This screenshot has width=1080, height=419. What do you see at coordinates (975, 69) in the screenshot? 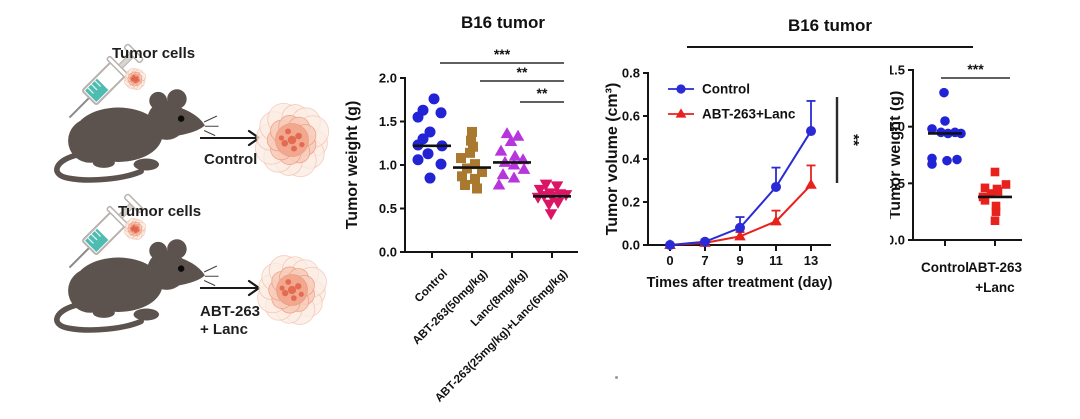
I see `significance-label: ***` at bounding box center [975, 69].